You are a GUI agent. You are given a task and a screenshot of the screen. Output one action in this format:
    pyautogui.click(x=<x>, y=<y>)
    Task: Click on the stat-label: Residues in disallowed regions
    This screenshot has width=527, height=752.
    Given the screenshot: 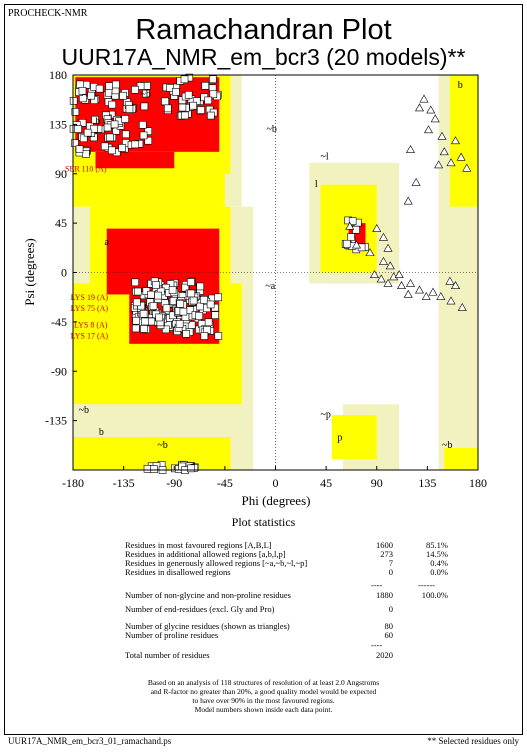 What is the action you would take?
    pyautogui.click(x=178, y=572)
    